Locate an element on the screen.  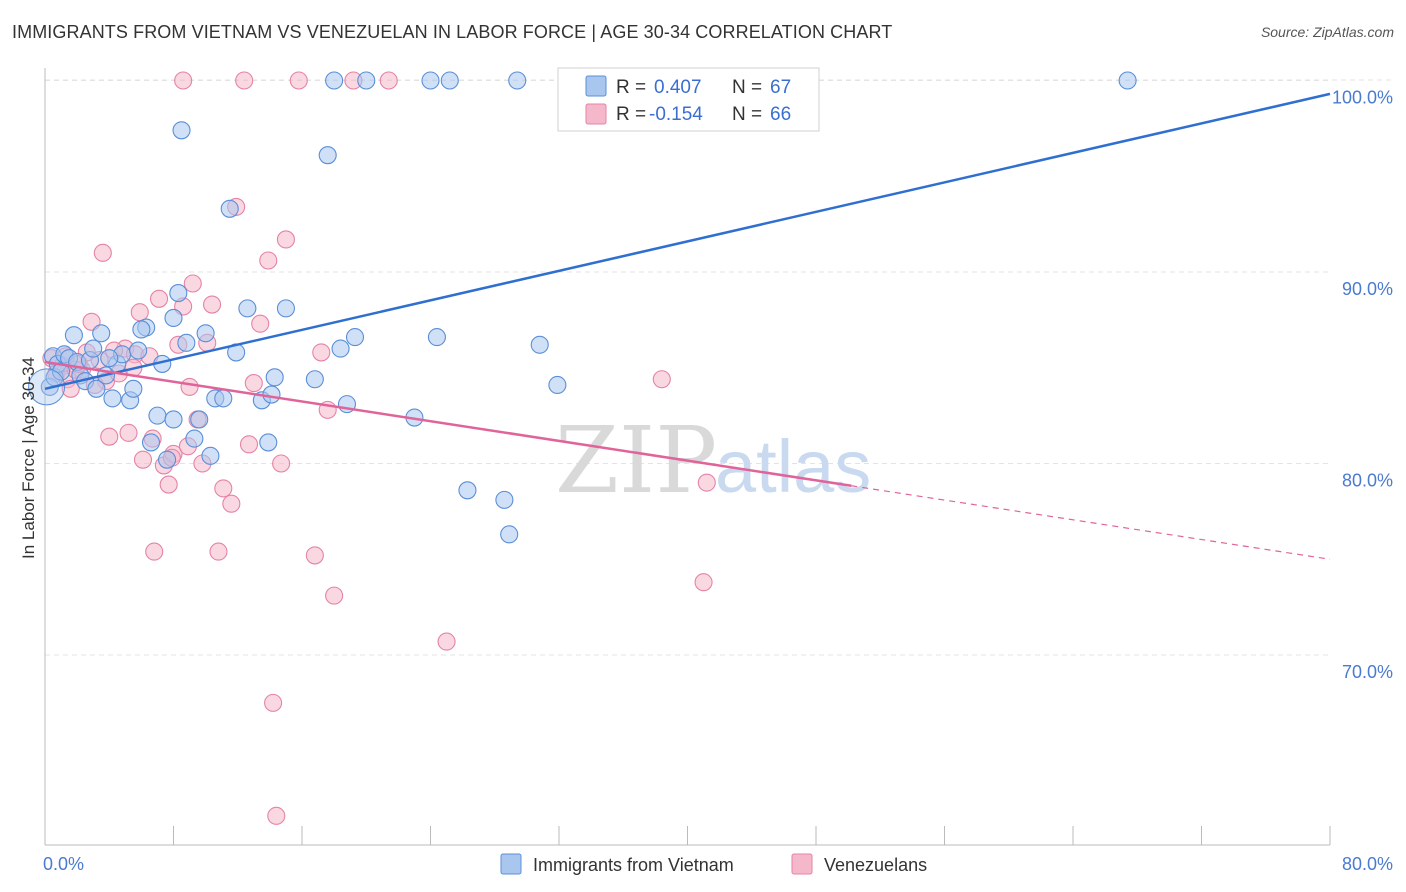
bottom-legend-swatch-venezuelans is located at coordinates (802, 864).